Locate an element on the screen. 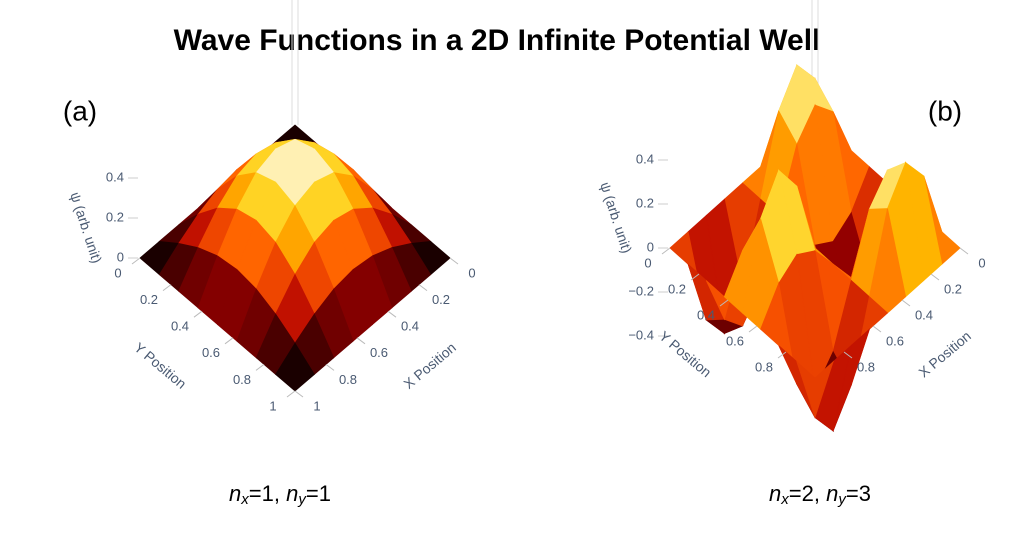 The height and width of the screenshot is (536, 1024). caption-part: =1 is located at coordinates (318, 493).